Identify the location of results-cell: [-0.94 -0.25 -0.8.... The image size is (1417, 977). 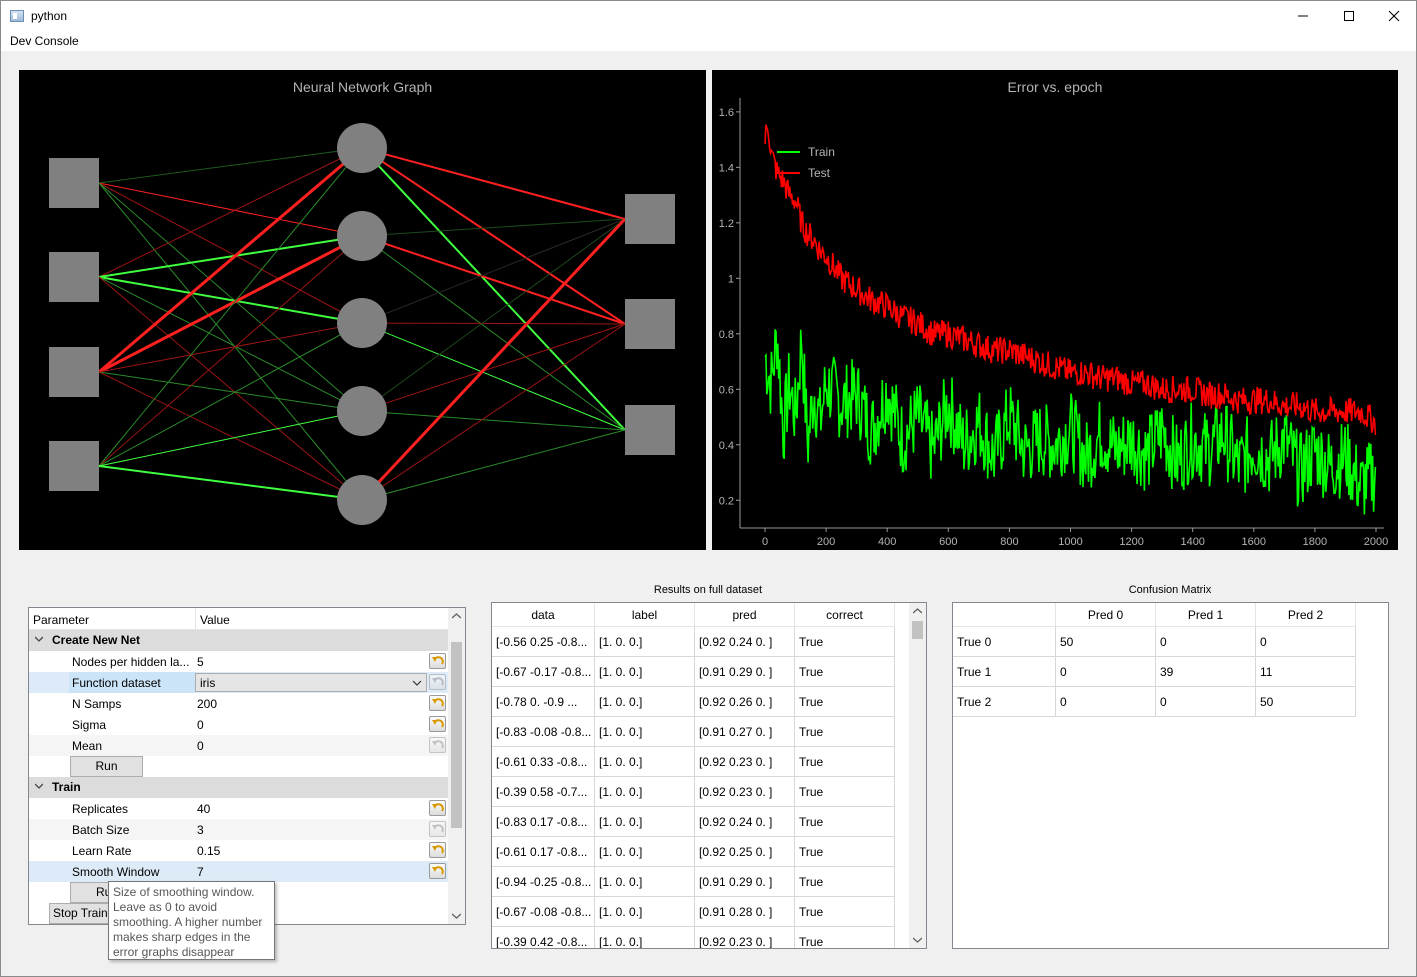
(543, 882).